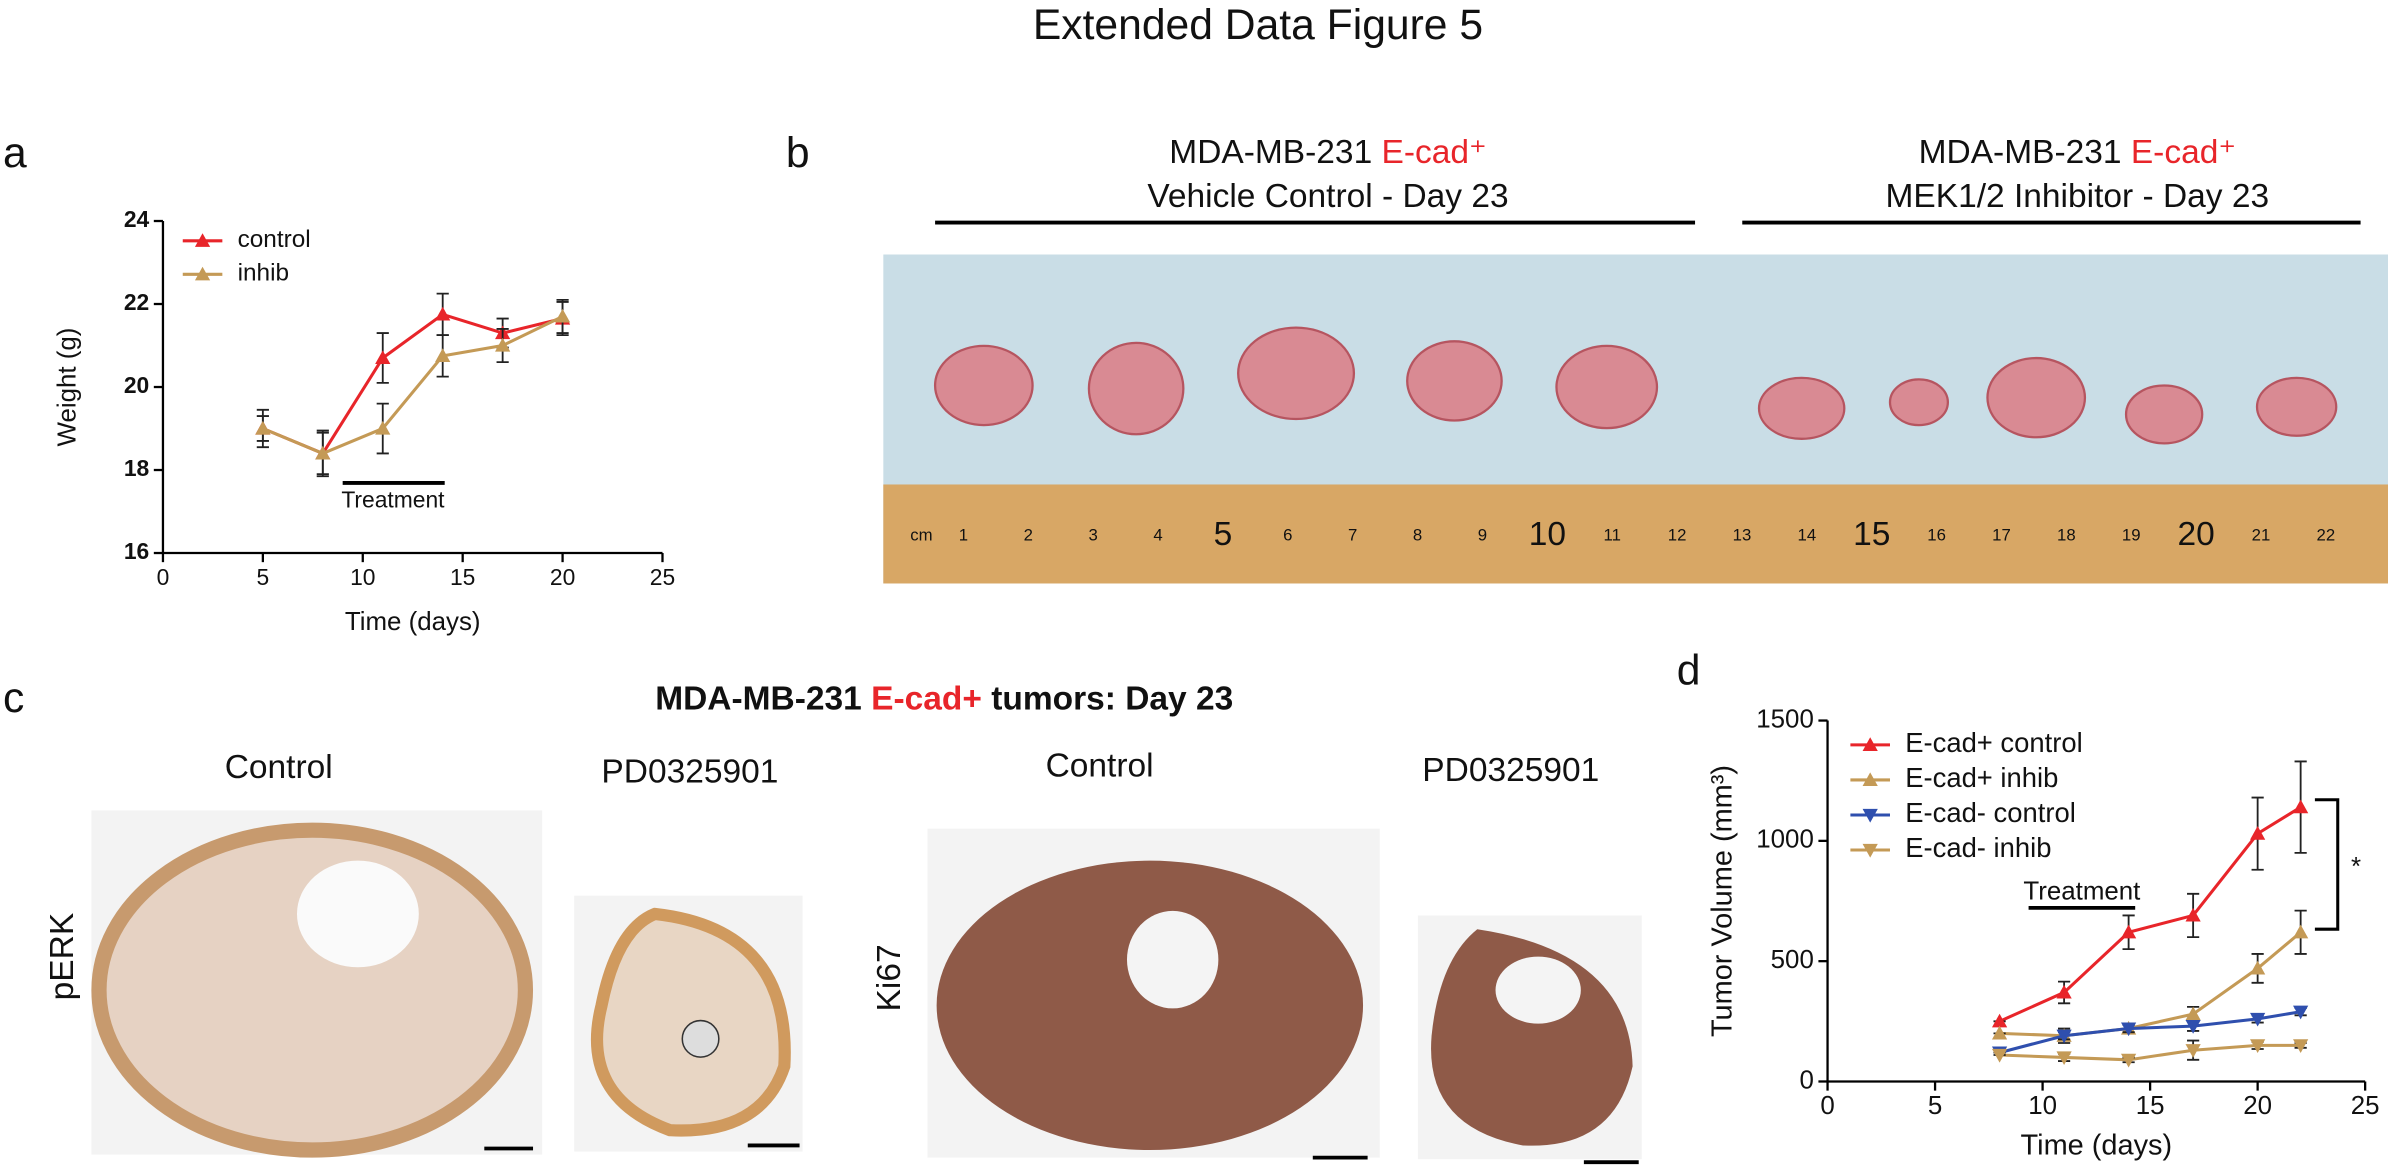 The height and width of the screenshot is (1170, 2388). I want to click on group-heading: Vehicle Control - Day 23, so click(1327, 196).